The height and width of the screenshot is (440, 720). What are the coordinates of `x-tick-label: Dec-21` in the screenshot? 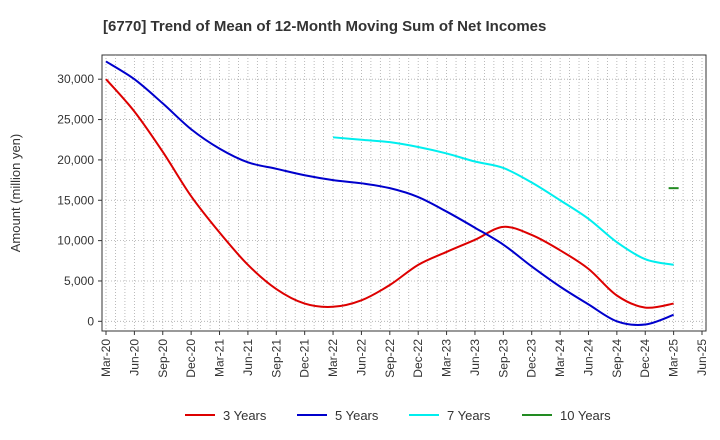 It's located at (305, 358).